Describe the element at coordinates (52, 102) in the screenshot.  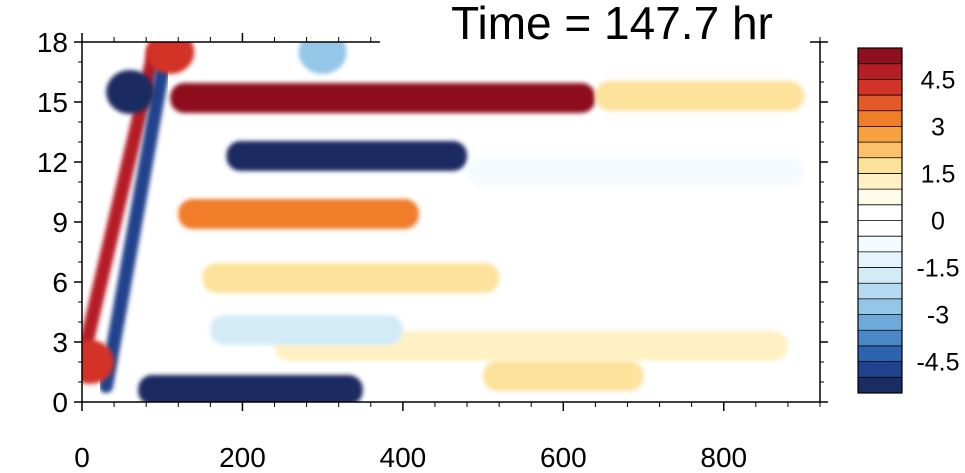
I see `y-tick-label: 15` at that location.